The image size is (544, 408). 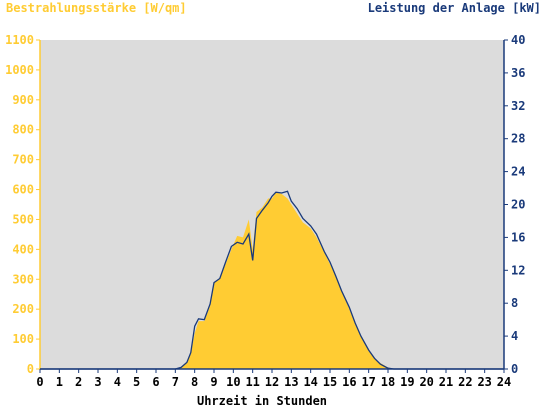 What do you see at coordinates (23, 100) in the screenshot?
I see `left-tick-label: 900` at bounding box center [23, 100].